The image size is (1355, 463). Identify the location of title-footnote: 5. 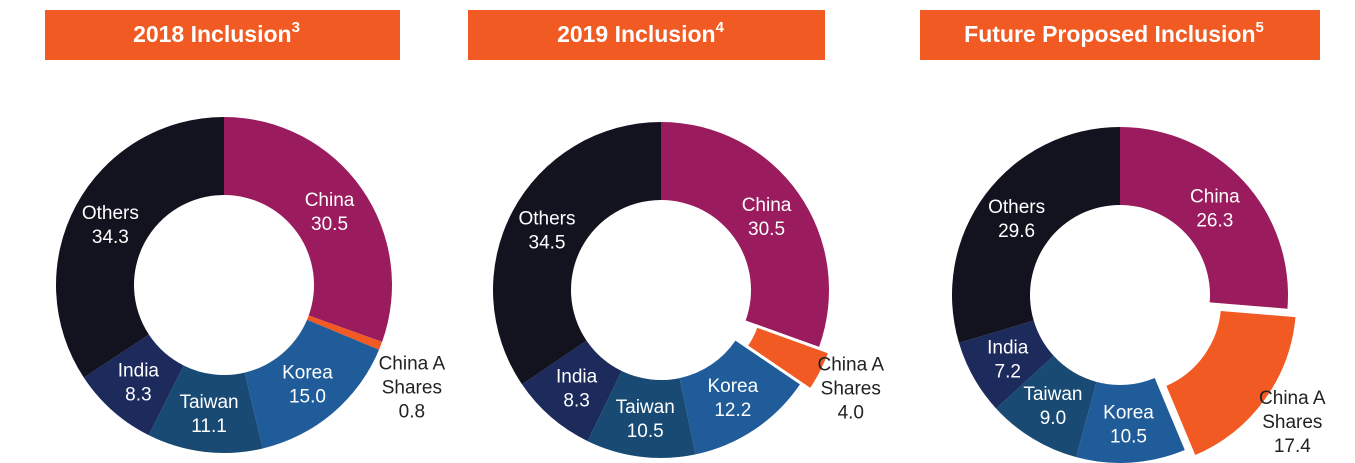
(1260, 27).